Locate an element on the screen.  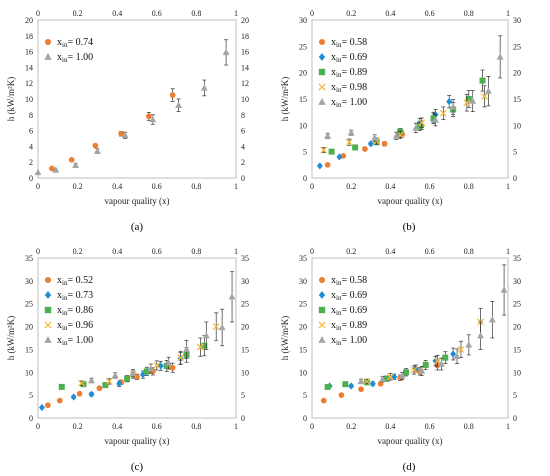
y-tick-label: 35 is located at coordinates (303, 258).